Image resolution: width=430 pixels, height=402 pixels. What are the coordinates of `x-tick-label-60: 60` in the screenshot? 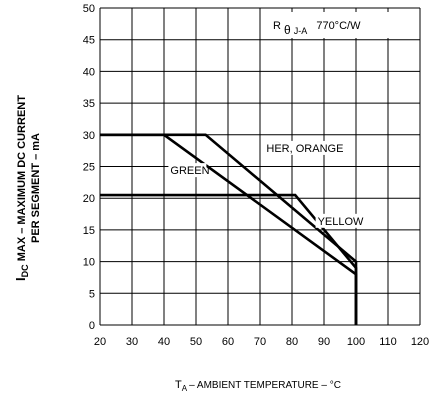 It's located at (228, 342).